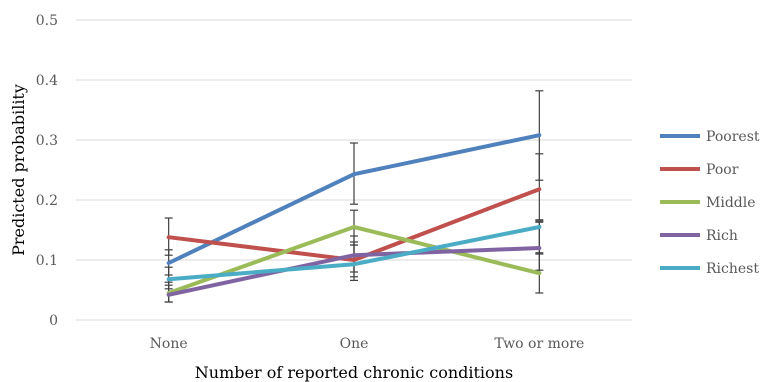 The image size is (769, 382). I want to click on legend-label: Richest, so click(732, 269).